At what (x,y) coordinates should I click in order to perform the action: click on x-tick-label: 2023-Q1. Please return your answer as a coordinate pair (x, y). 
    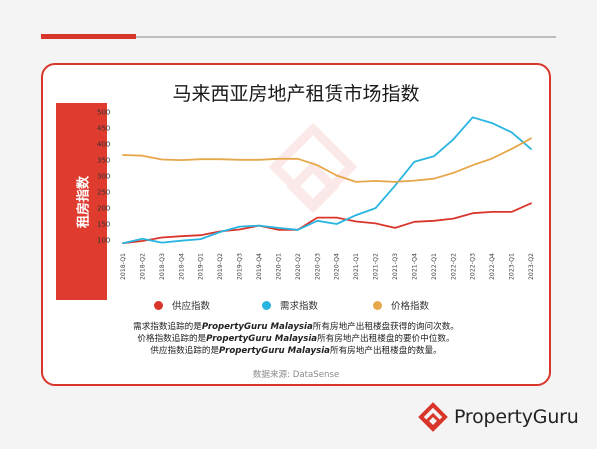
    Looking at the image, I should click on (512, 266).